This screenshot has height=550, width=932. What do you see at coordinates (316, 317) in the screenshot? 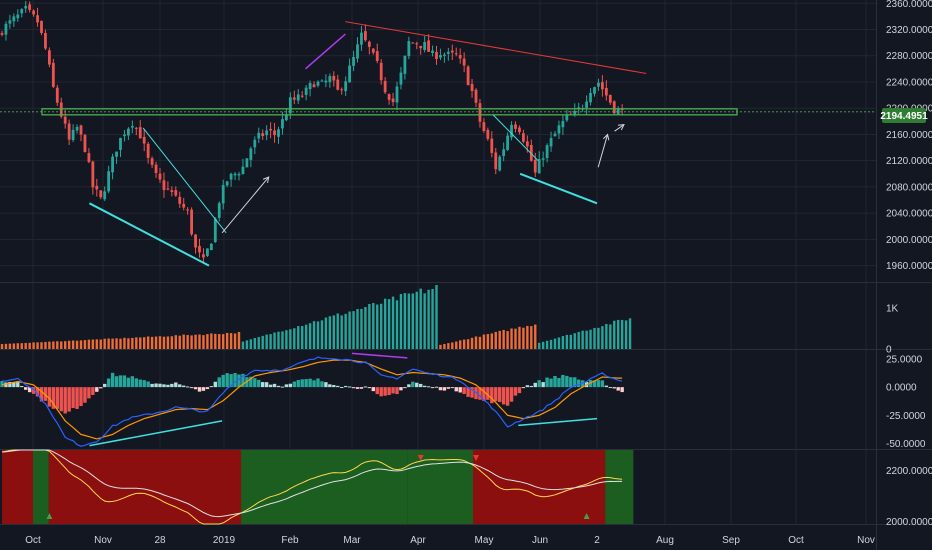
I see `volume-panel` at bounding box center [316, 317].